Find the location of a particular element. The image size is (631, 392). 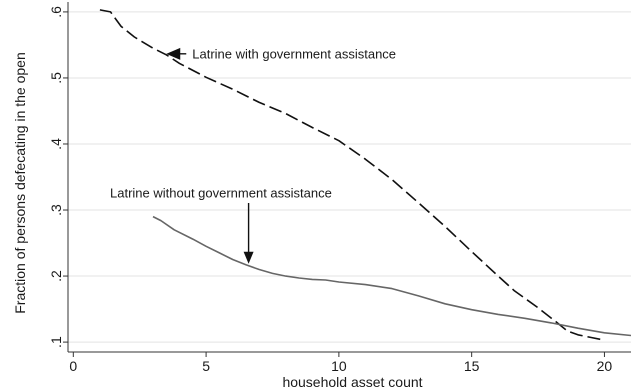

x-tick-label: 0 is located at coordinates (73, 366).